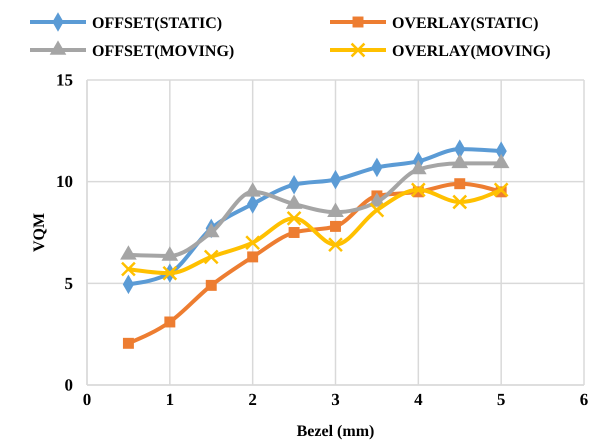  What do you see at coordinates (335, 431) in the screenshot?
I see `x-axis-title: Bezel (mm)` at bounding box center [335, 431].